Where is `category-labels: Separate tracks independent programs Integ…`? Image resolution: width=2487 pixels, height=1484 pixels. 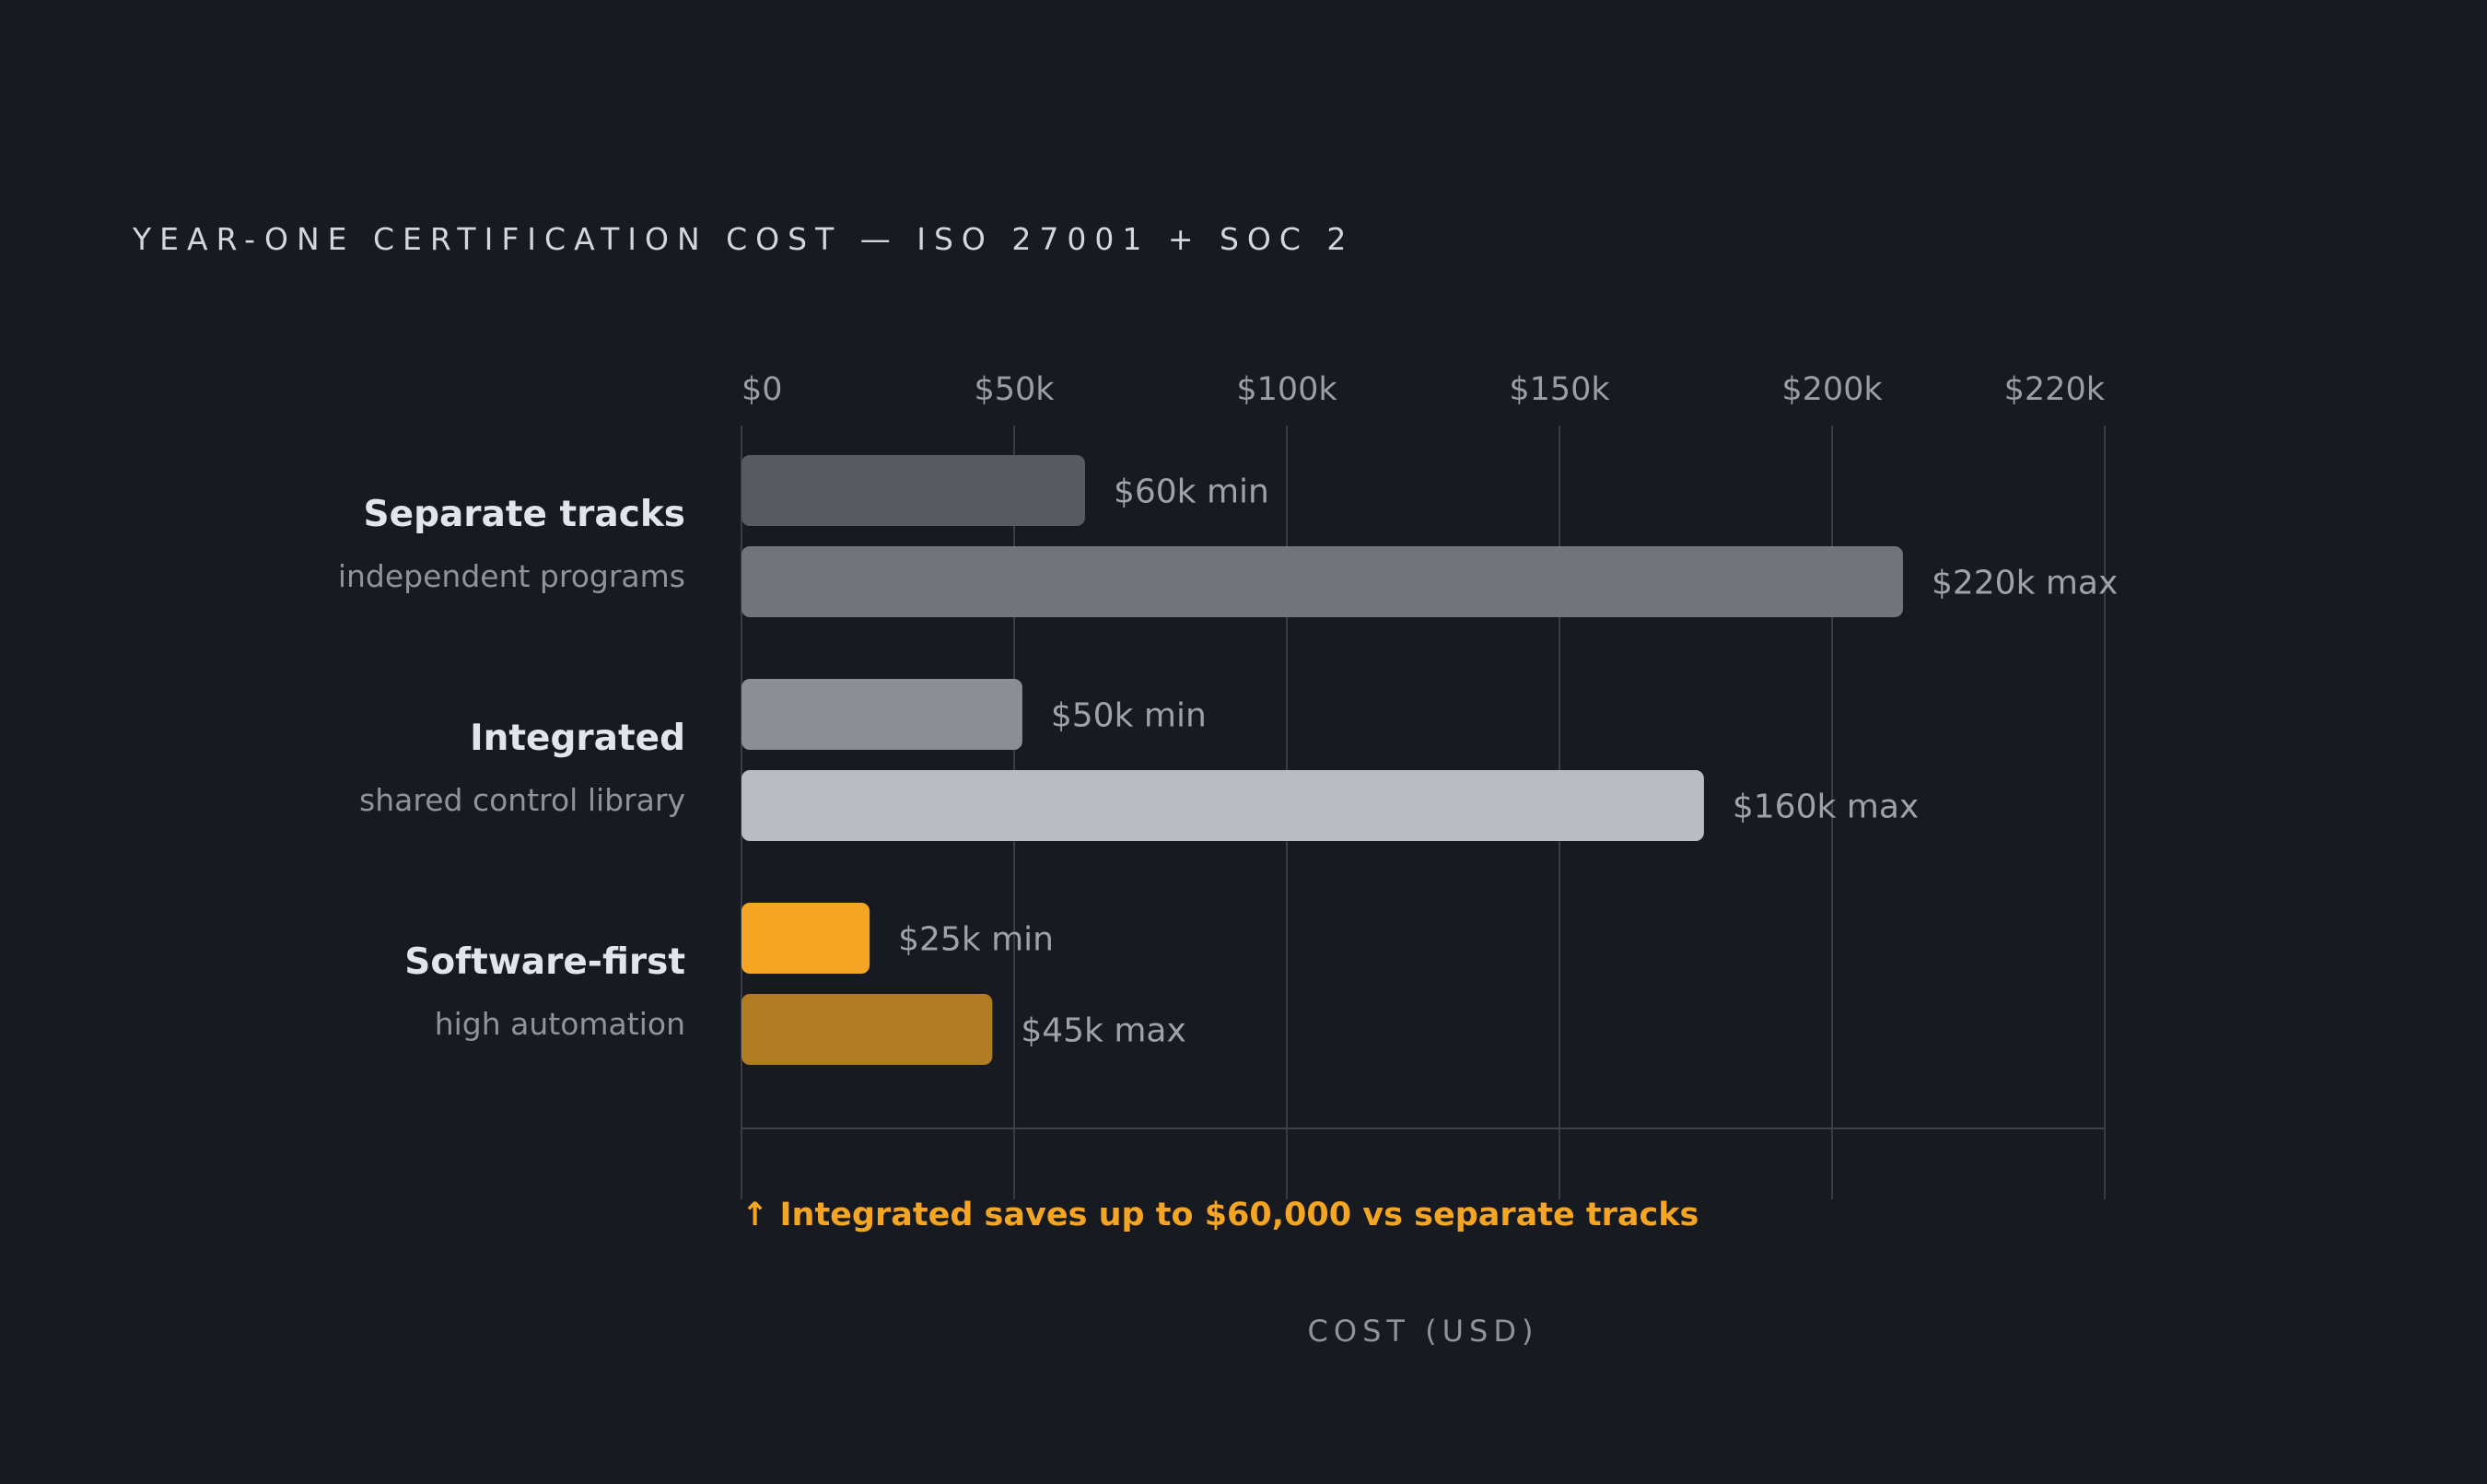
category-labels: Separate tracks independent programs Integ… is located at coordinates (511, 768).